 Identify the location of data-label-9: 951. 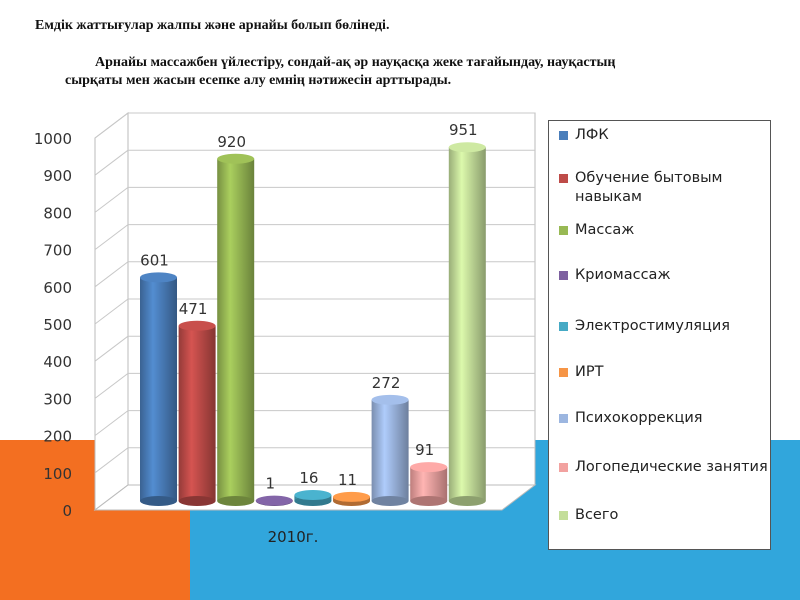
(463, 130).